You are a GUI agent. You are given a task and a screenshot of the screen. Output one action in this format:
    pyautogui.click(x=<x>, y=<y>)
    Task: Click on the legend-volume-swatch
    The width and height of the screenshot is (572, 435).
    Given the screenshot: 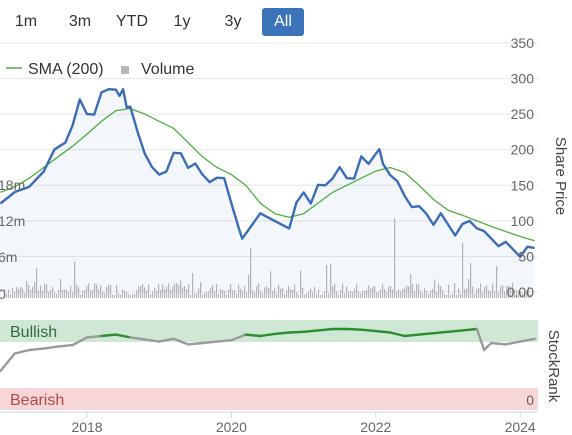 What is the action you would take?
    pyautogui.click(x=125, y=70)
    